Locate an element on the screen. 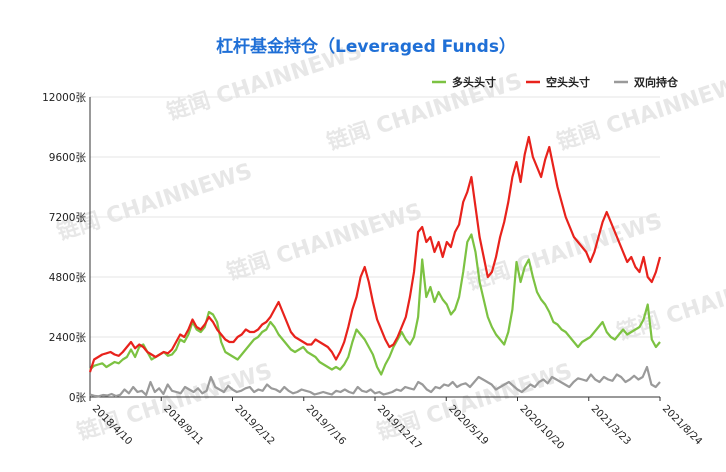 The image size is (726, 472). legend-label: 多头头寸 is located at coordinates (474, 82).